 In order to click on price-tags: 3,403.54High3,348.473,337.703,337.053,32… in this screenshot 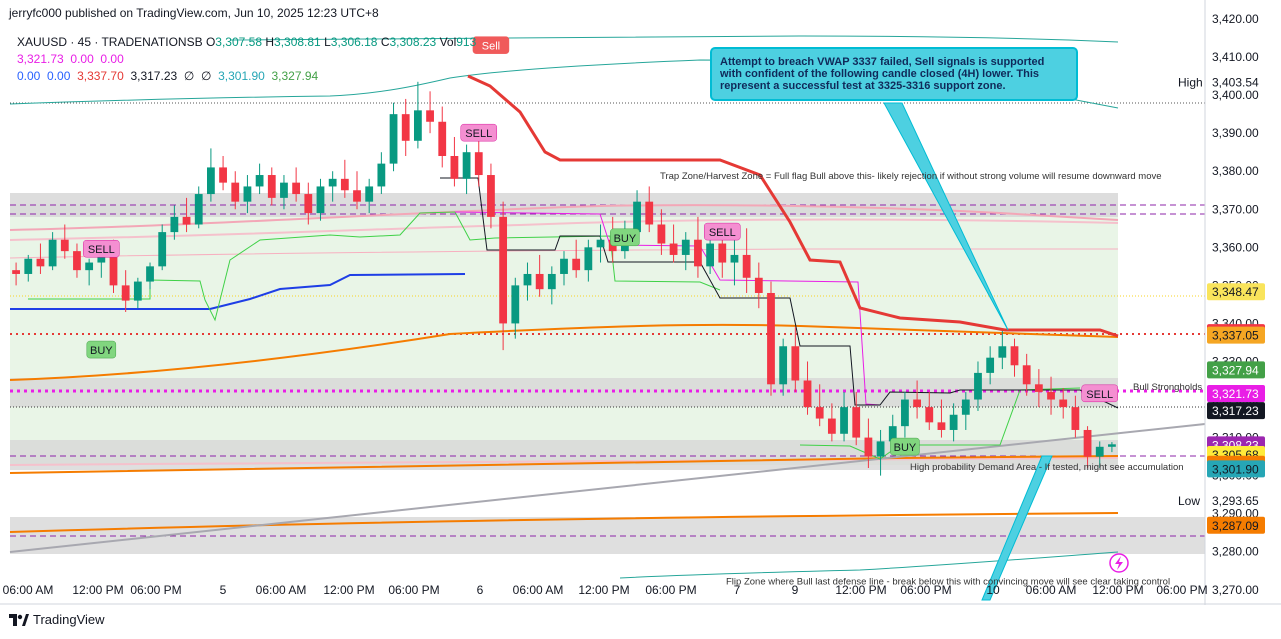, I will do `click(1219, 303)`.